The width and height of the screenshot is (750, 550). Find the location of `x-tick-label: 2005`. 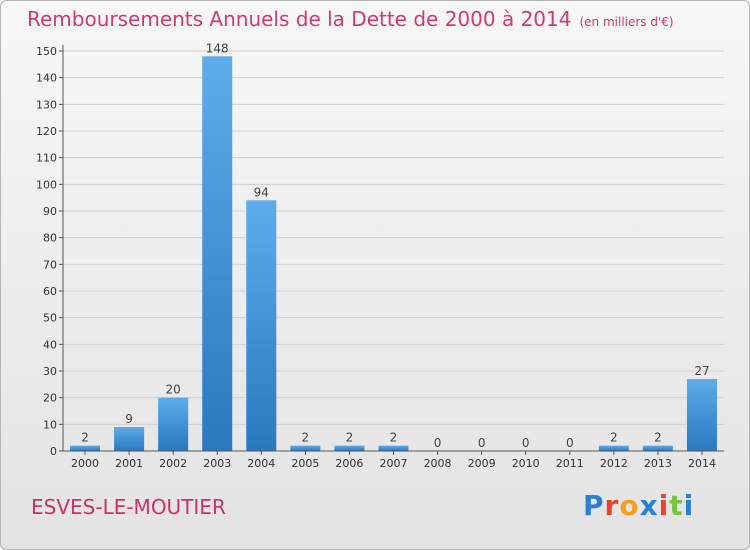

x-tick-label: 2005 is located at coordinates (305, 463).